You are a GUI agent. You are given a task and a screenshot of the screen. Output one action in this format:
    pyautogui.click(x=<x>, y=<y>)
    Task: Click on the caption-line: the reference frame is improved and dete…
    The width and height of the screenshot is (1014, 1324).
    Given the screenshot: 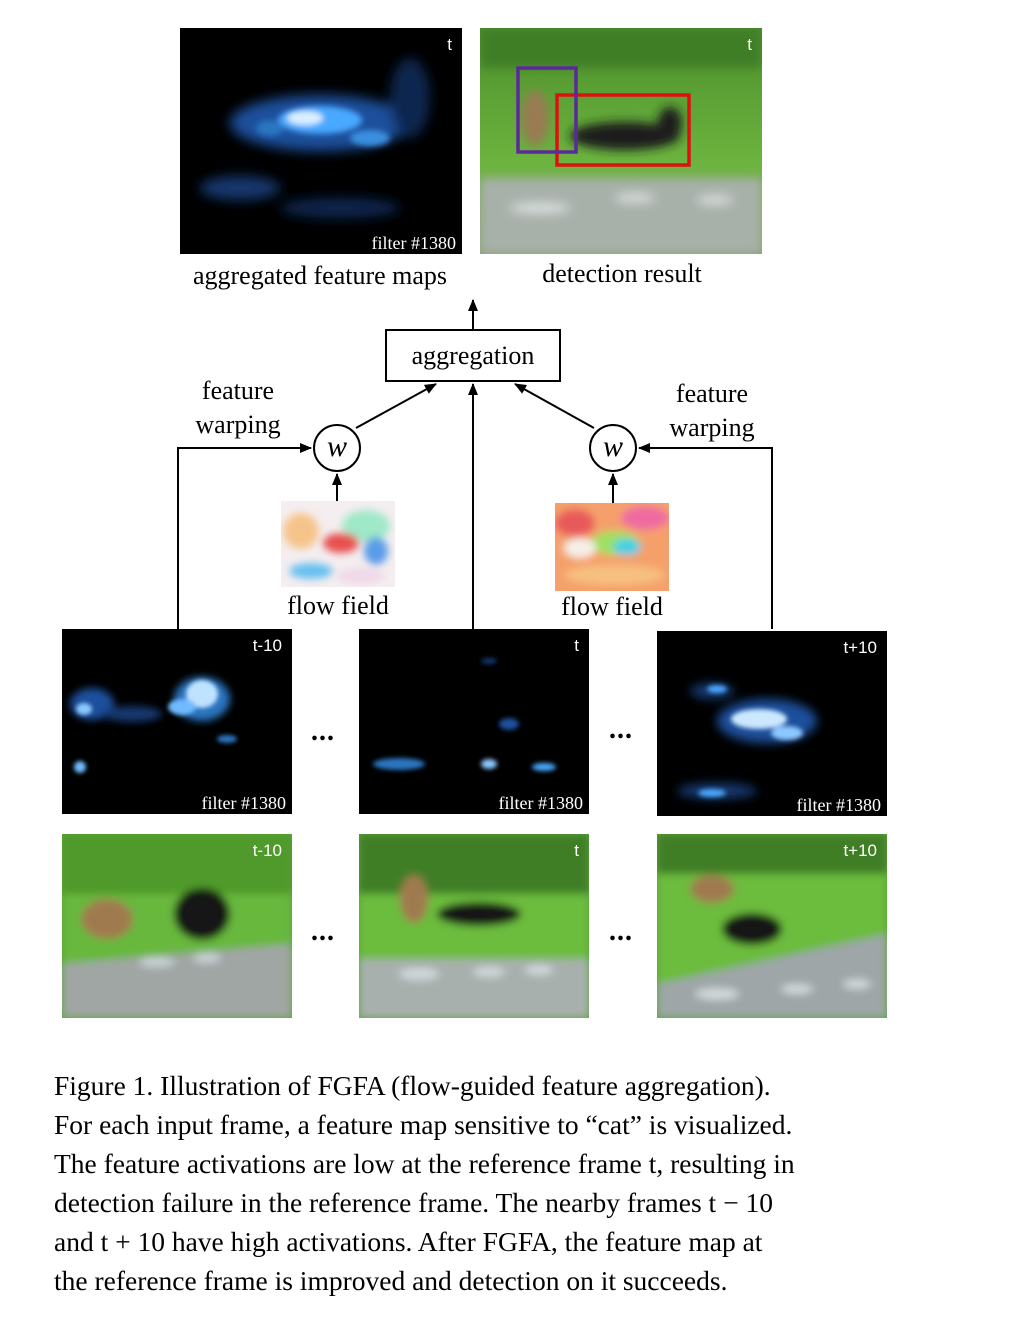 What is the action you would take?
    pyautogui.click(x=391, y=1280)
    